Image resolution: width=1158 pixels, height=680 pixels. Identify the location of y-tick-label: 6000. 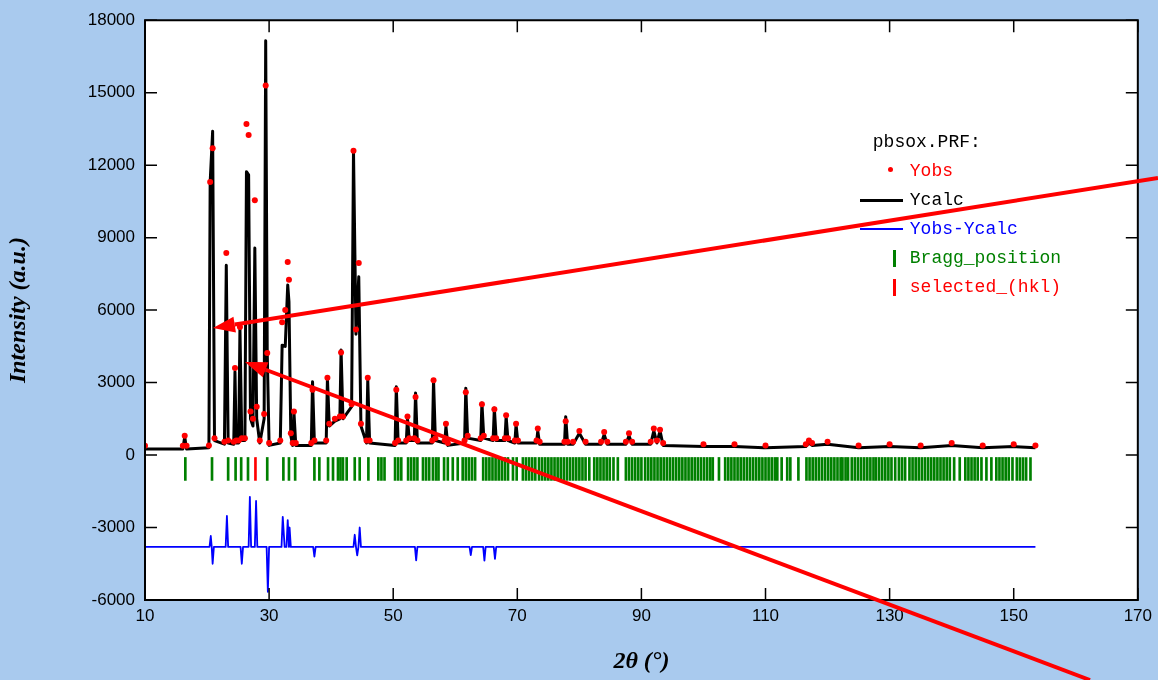
(116, 309).